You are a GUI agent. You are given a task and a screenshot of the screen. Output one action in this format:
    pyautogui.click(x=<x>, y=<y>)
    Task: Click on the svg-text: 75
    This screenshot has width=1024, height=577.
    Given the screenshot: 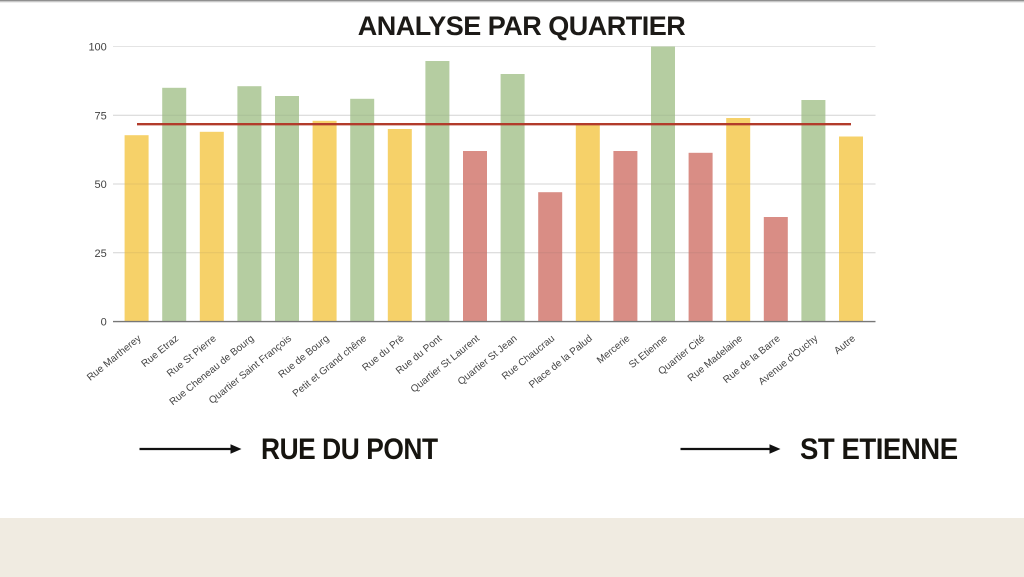 What is the action you would take?
    pyautogui.click(x=101, y=116)
    